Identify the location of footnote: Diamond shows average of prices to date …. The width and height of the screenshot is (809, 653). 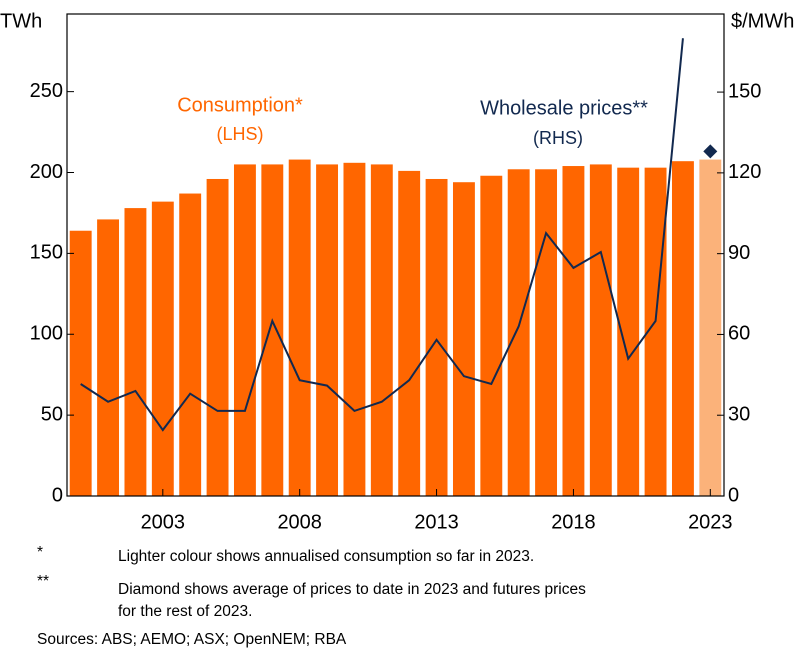
(352, 589).